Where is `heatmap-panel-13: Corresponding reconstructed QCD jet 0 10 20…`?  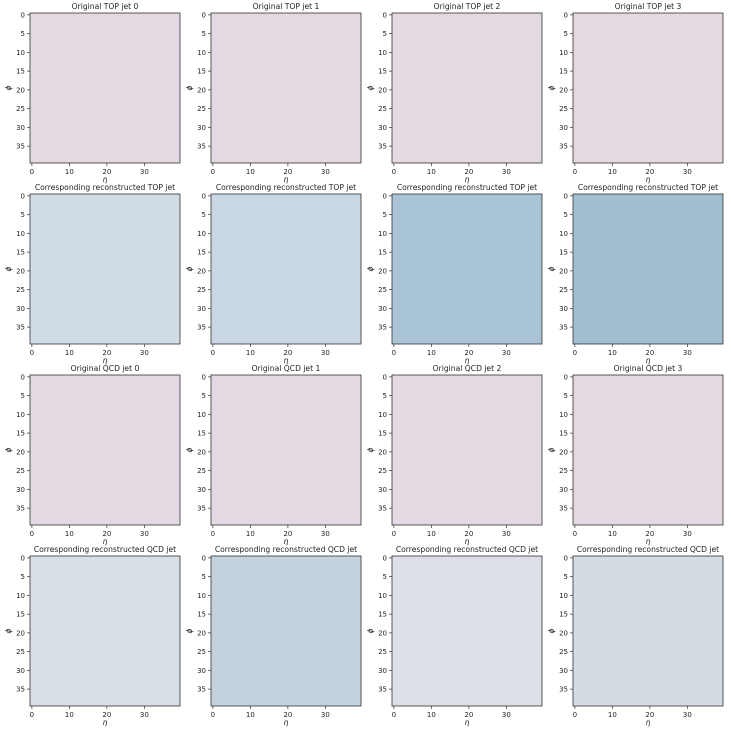
heatmap-panel-13: Corresponding reconstructed QCD jet 0 10 20… is located at coordinates (273, 636).